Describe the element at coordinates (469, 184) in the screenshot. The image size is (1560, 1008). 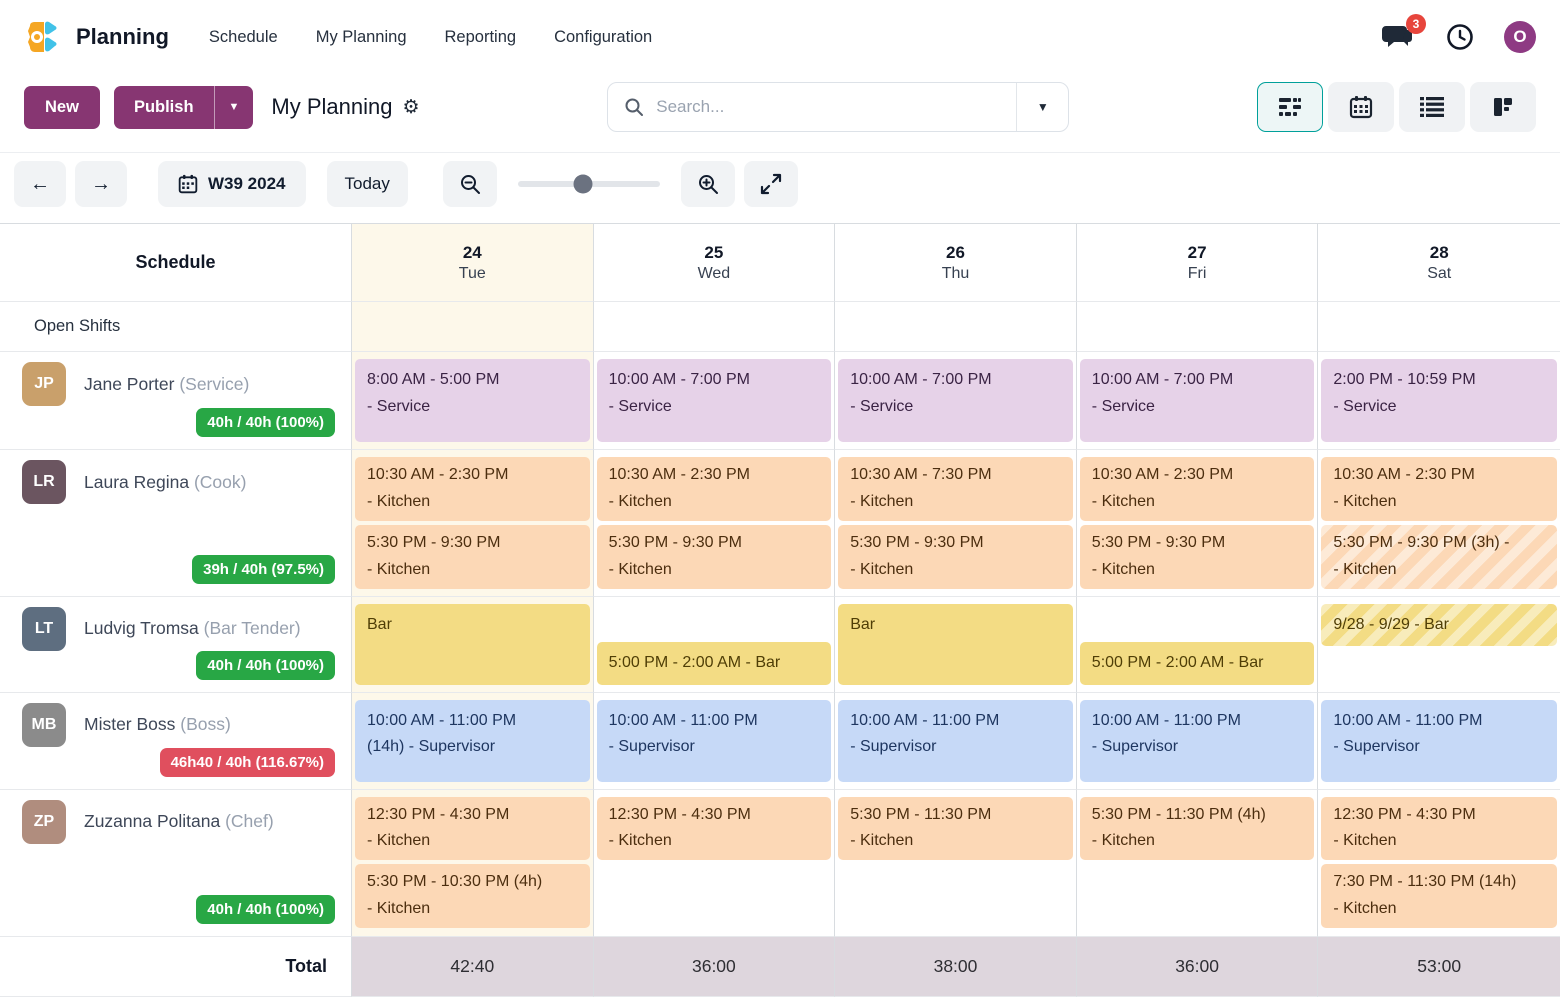
I see `zoom-out-button` at that location.